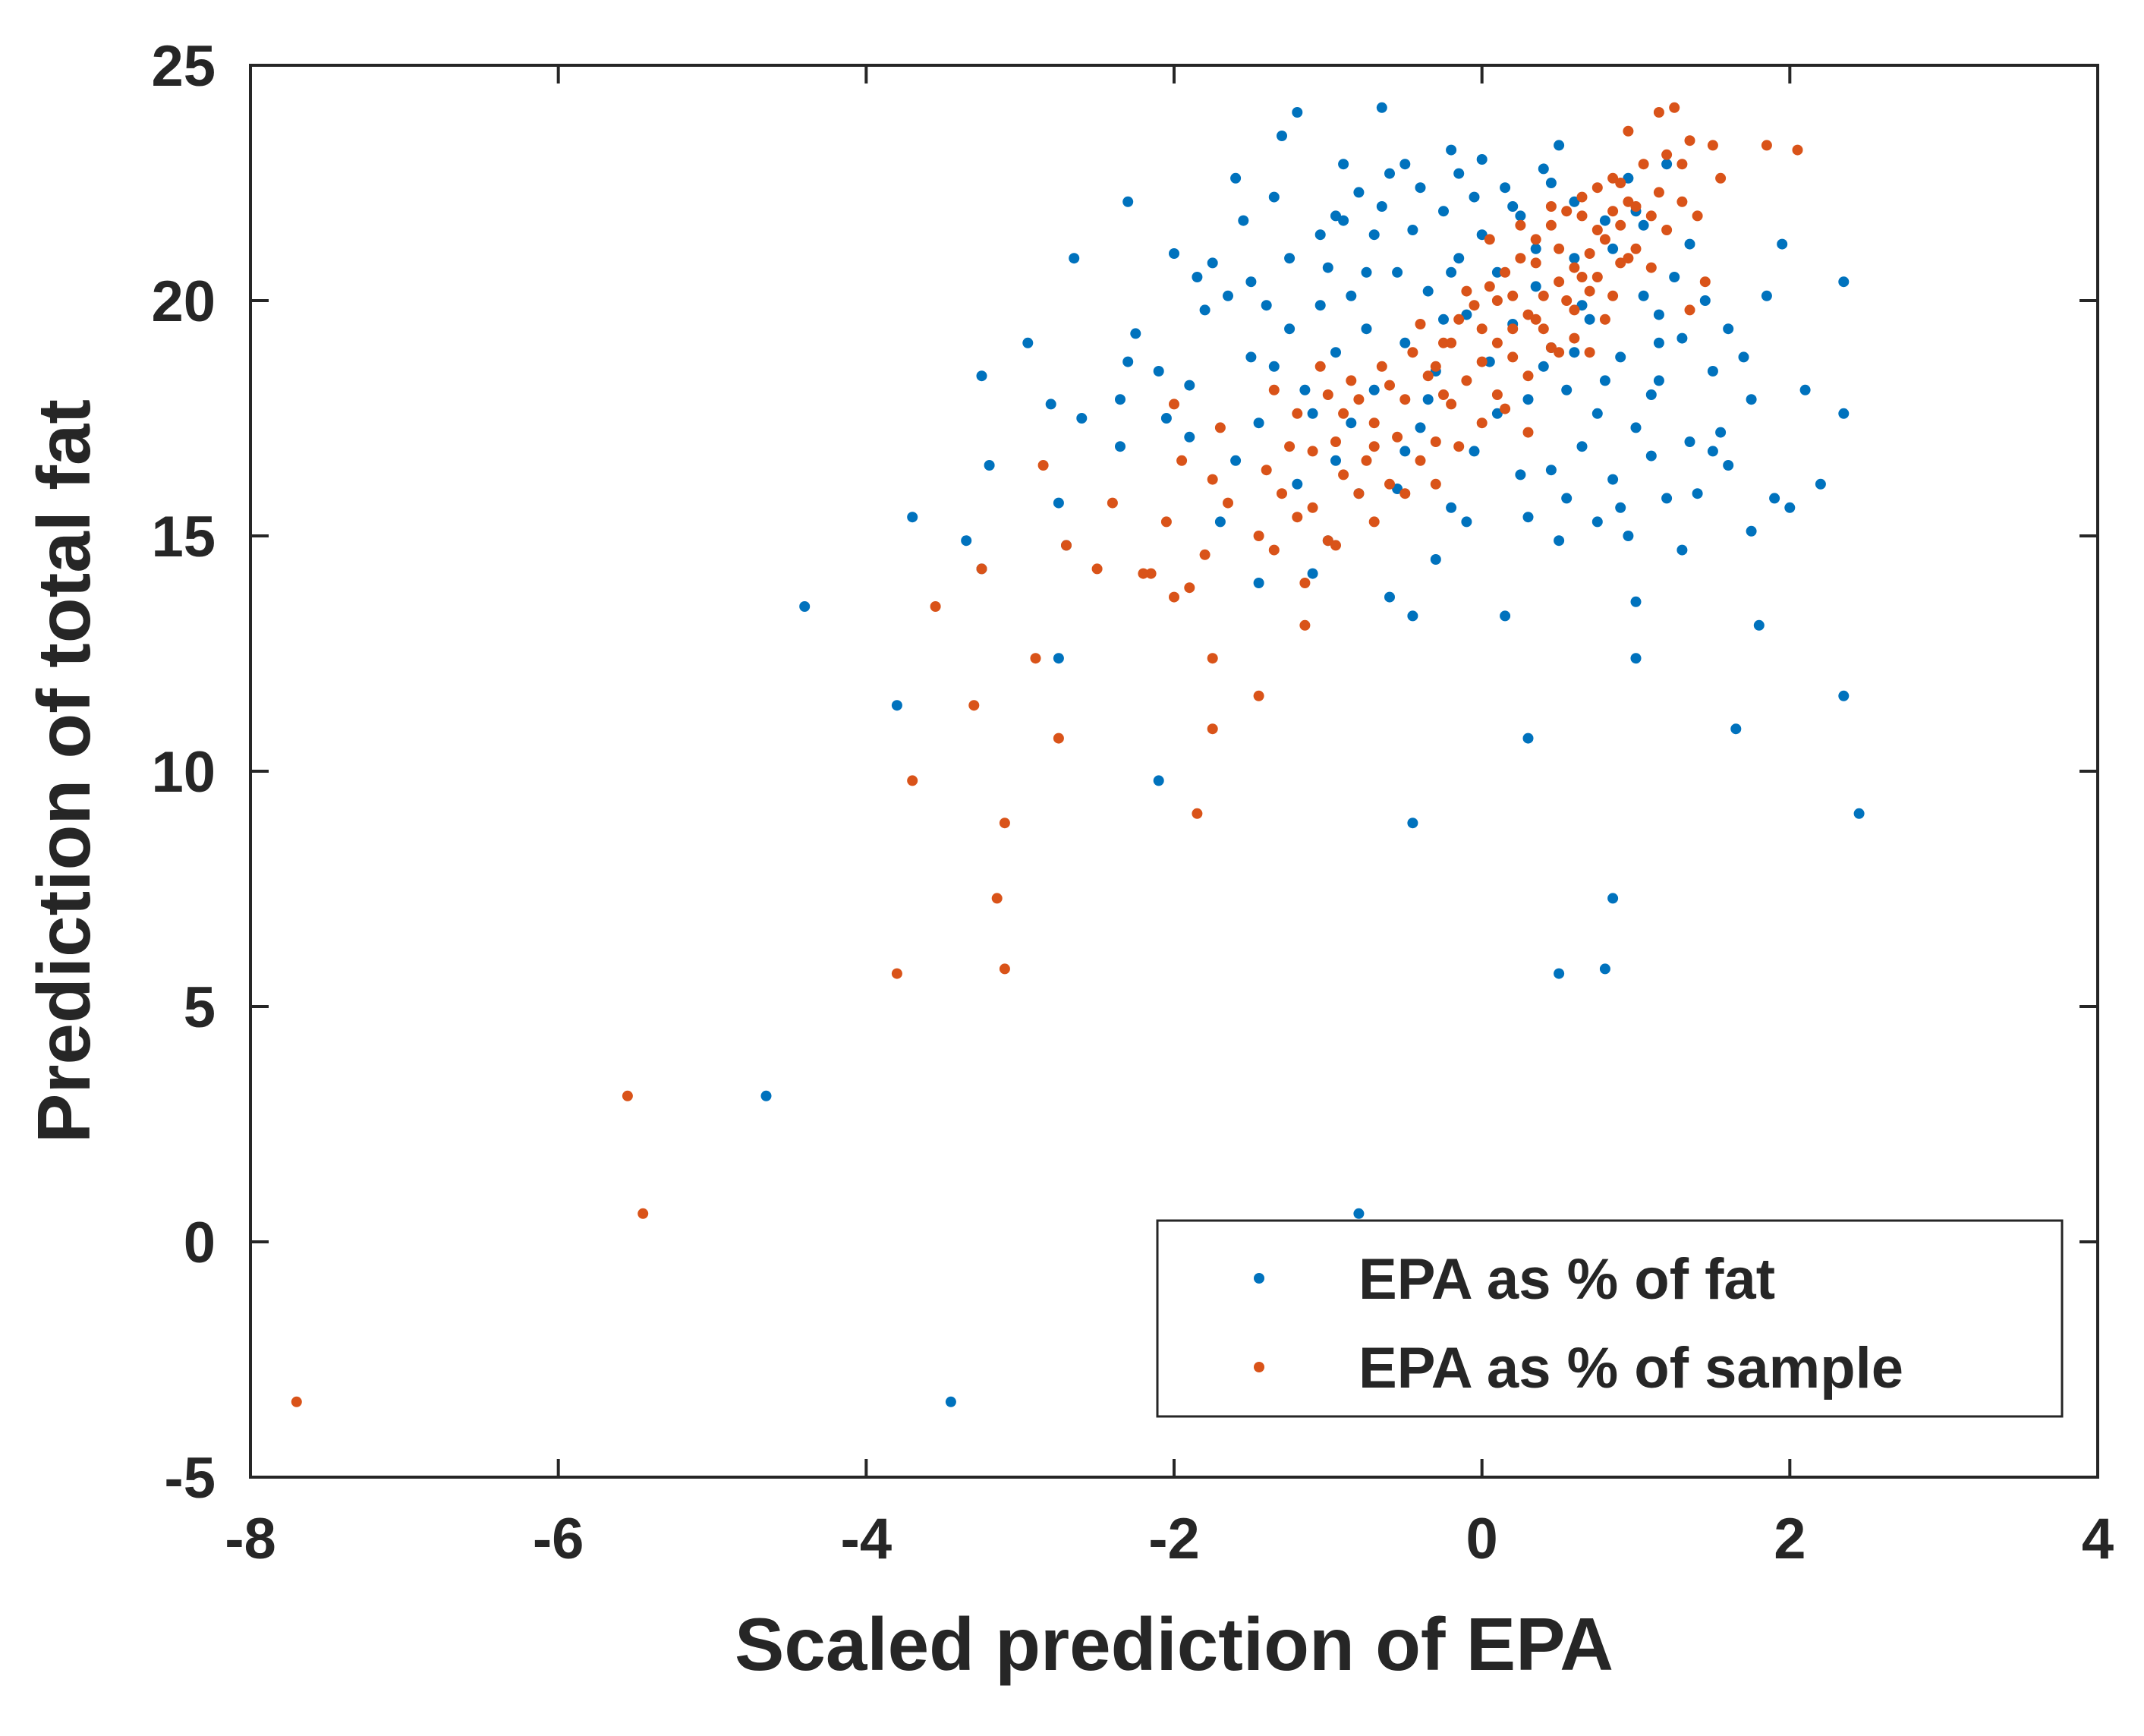 Image resolution: width=2144 pixels, height=1736 pixels. I want to click on x-tick-label: 0, so click(1482, 1539).